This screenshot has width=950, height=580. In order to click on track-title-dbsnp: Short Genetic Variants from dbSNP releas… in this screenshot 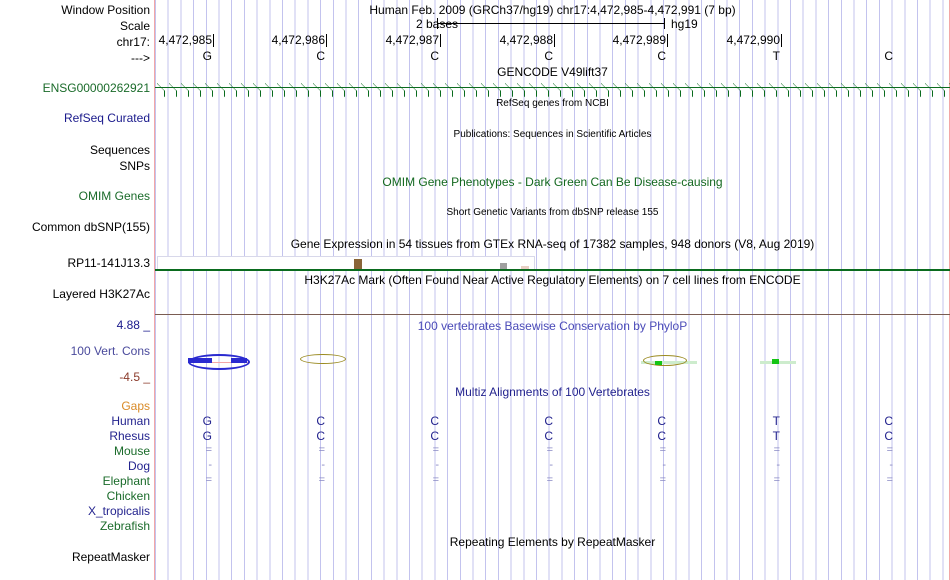, I will do `click(552, 212)`.